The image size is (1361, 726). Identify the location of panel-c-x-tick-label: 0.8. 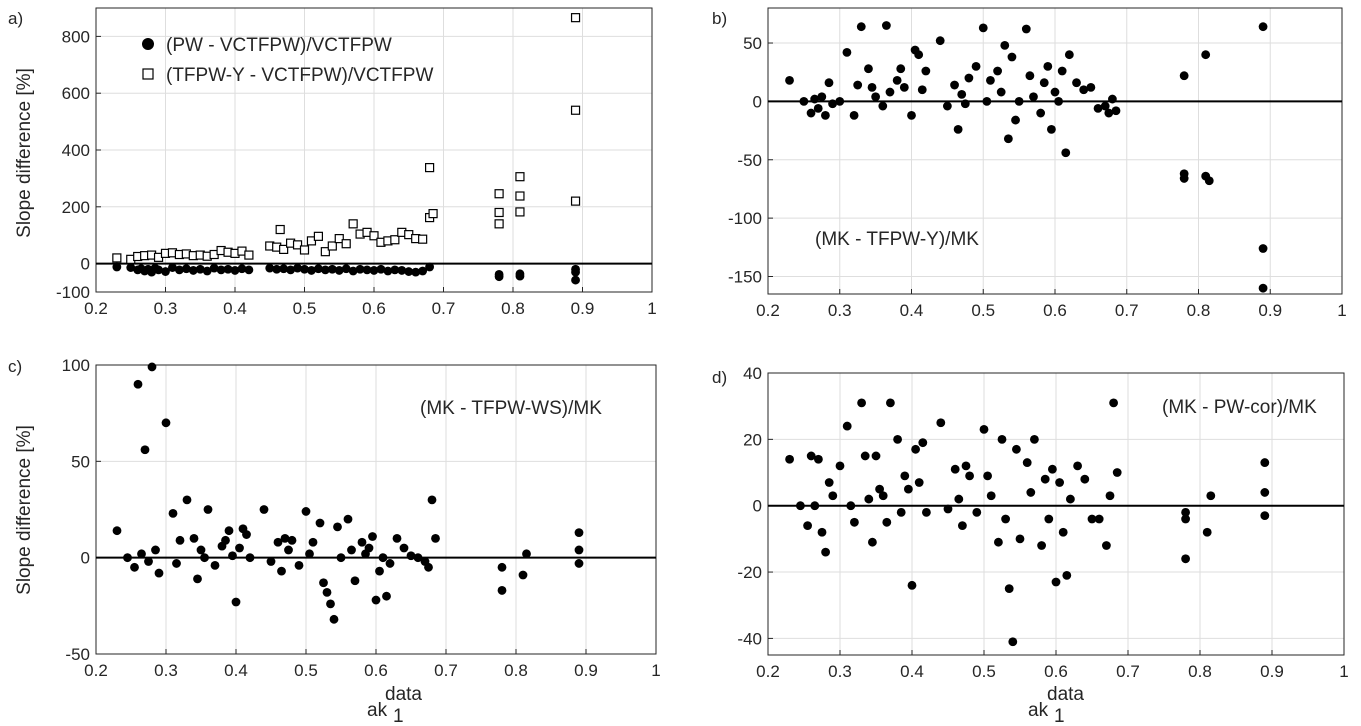
(516, 670).